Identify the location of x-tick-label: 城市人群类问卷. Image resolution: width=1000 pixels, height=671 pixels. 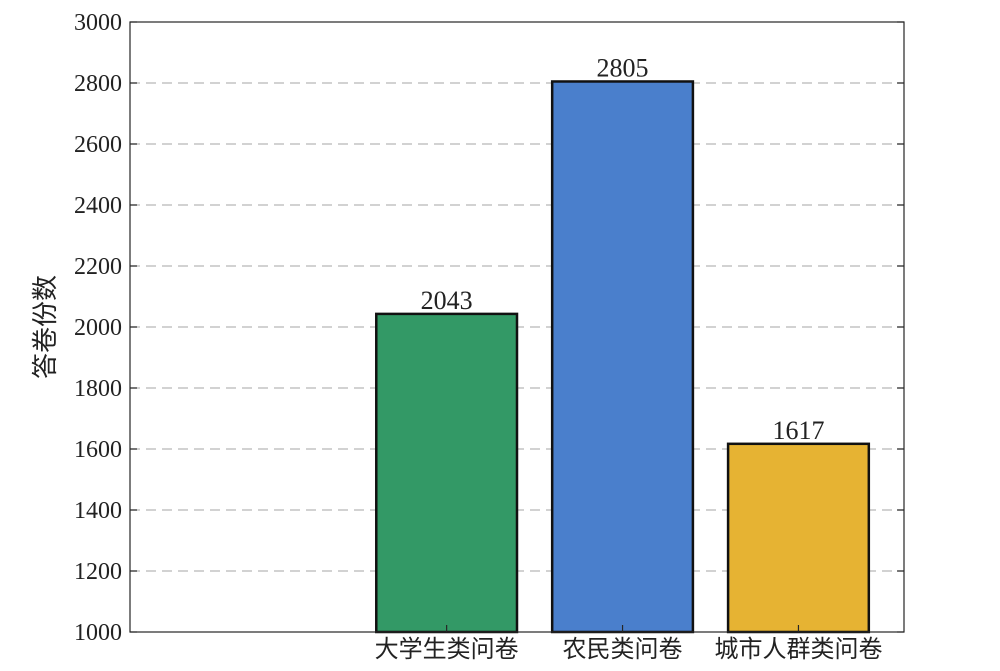
(798, 649).